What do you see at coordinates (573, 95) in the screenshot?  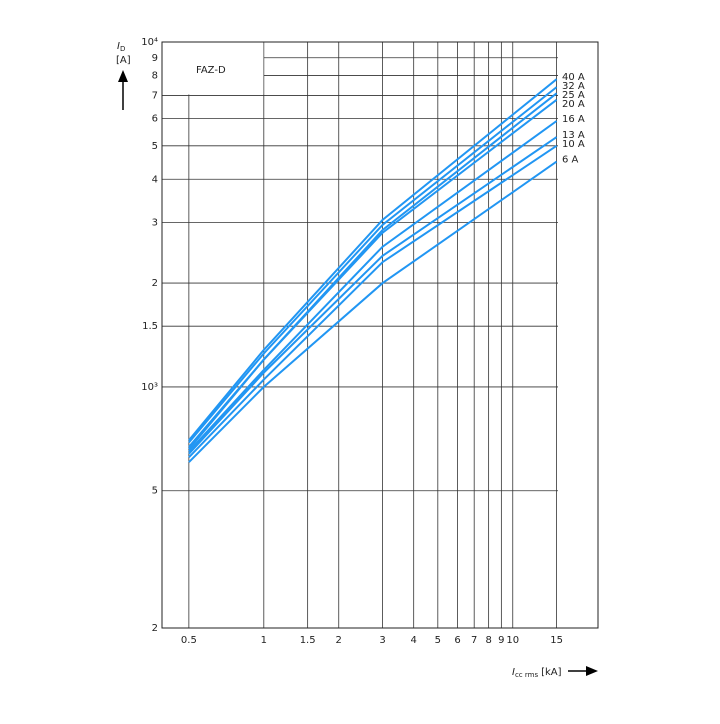 I see `series-label: 25 A` at bounding box center [573, 95].